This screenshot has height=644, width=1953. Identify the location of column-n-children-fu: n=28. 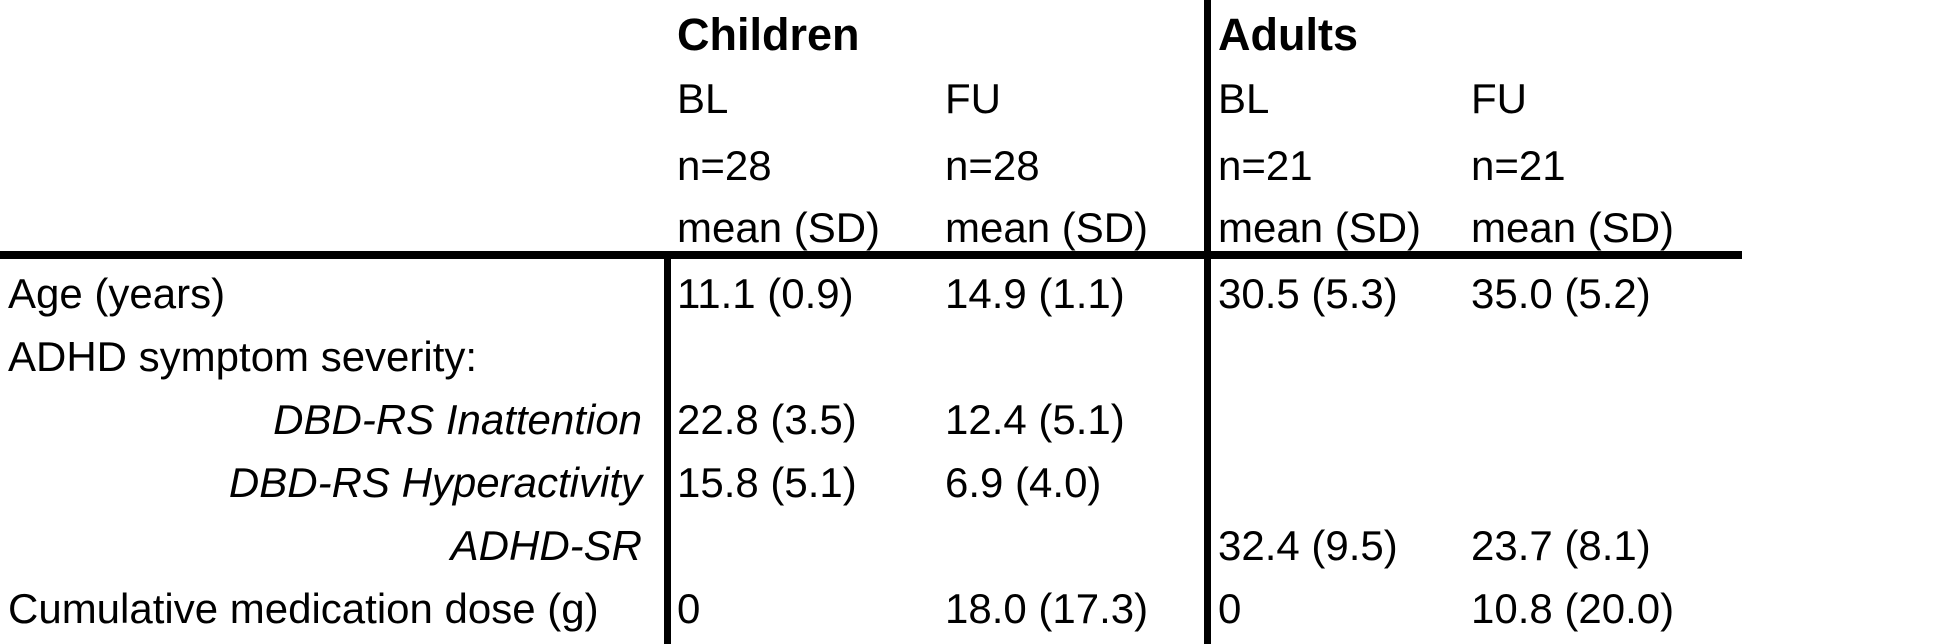
(992, 165).